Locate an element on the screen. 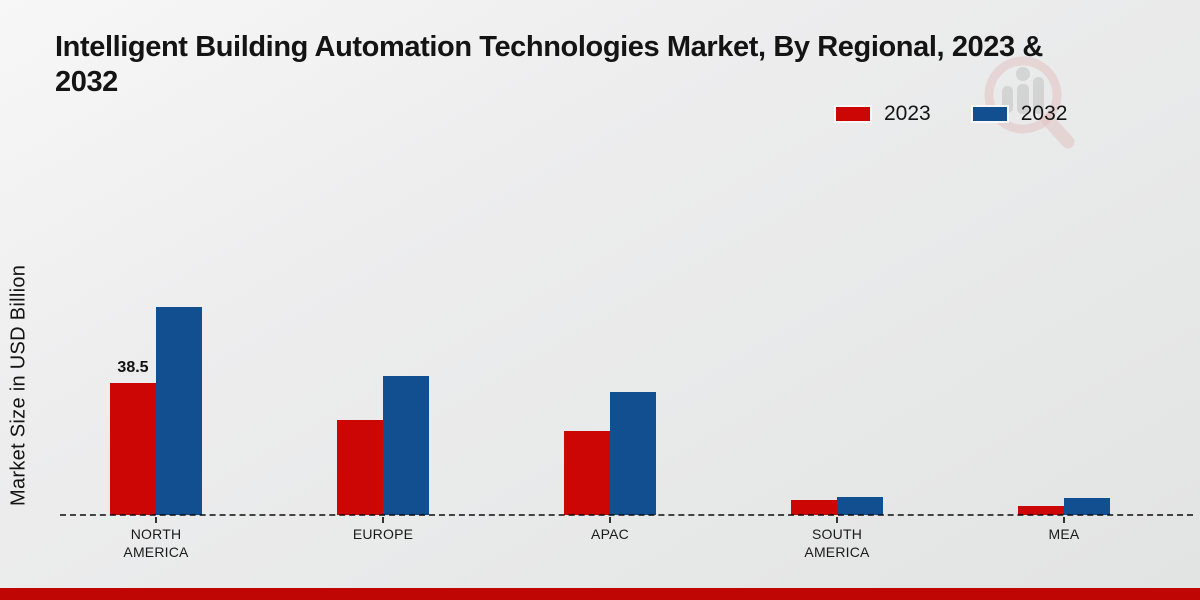 The image size is (1200, 600). legend-label-2032: 2032 is located at coordinates (1044, 113).